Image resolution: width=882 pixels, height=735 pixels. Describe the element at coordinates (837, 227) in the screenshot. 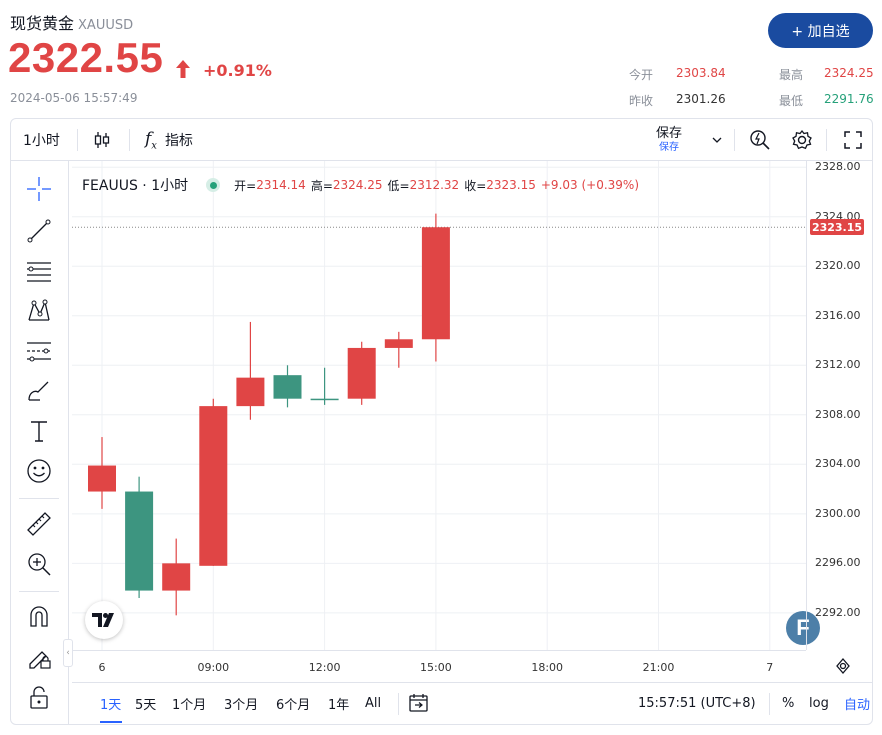

I see `last-price-tag: 2323.15` at that location.